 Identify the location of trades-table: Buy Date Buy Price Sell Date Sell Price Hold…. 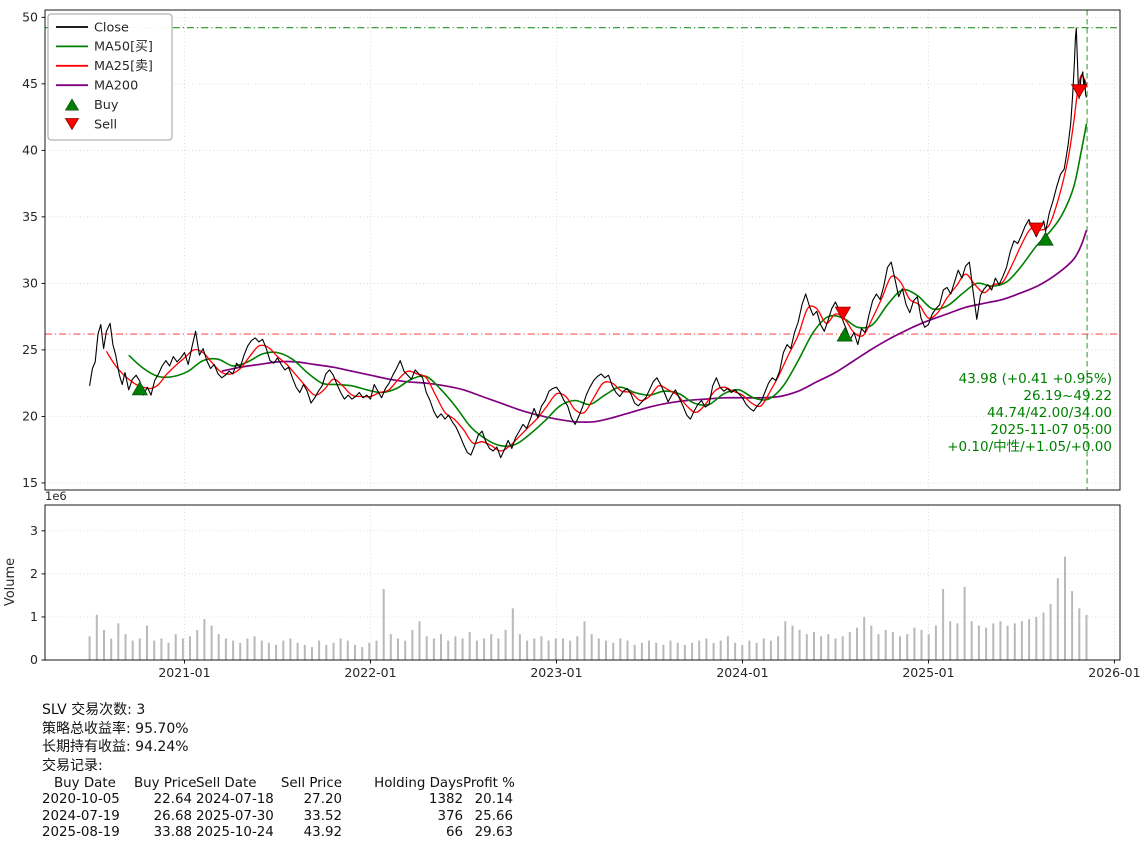
(593, 808).